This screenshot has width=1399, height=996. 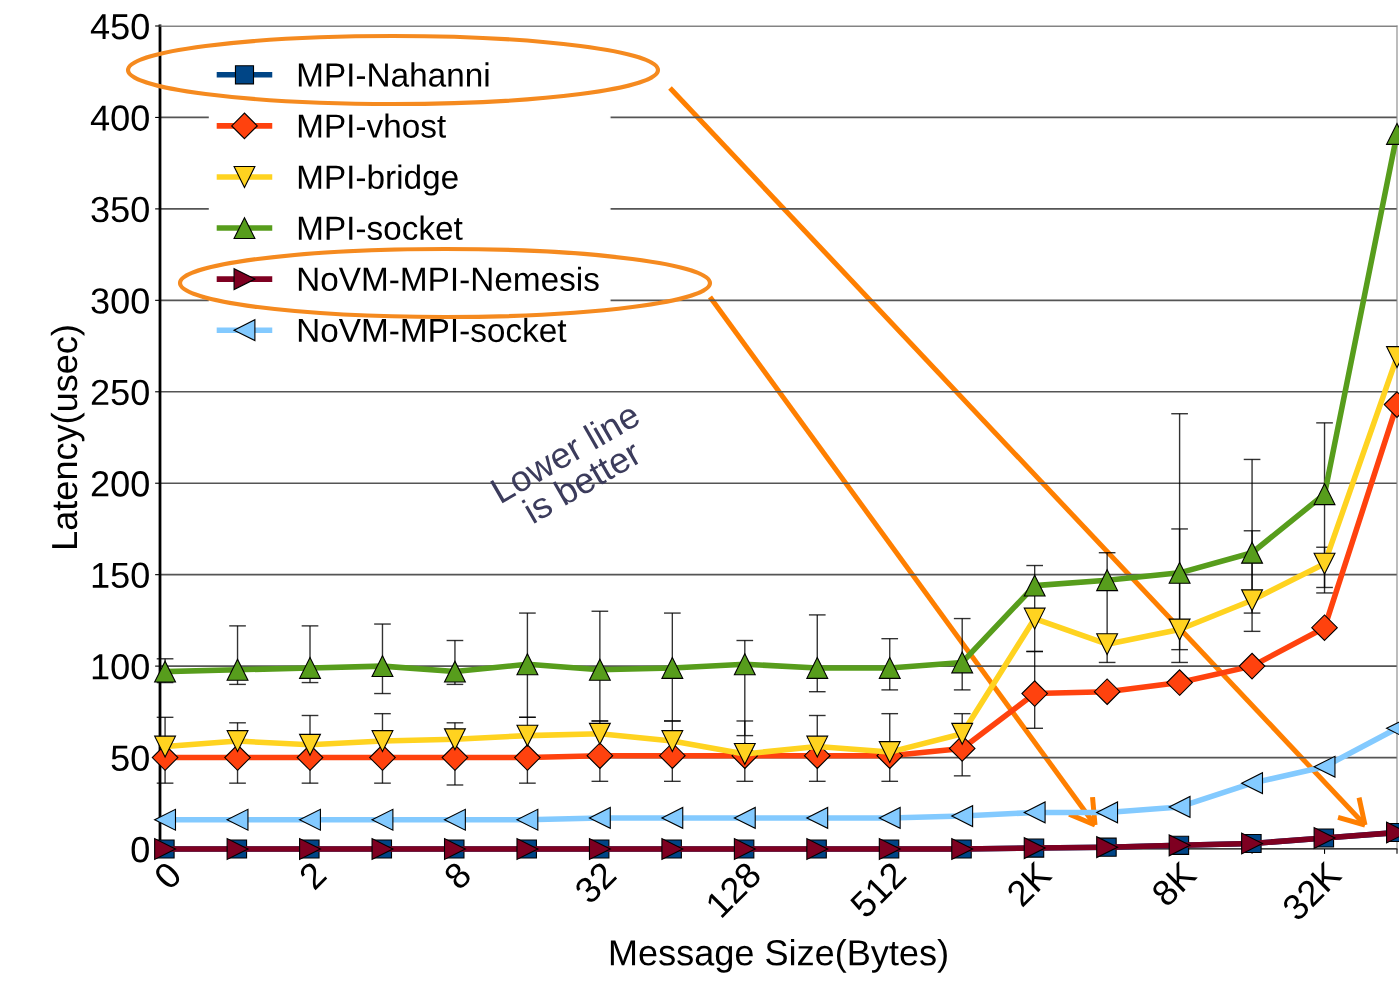 I want to click on y-tick-label: 350, so click(x=120, y=209).